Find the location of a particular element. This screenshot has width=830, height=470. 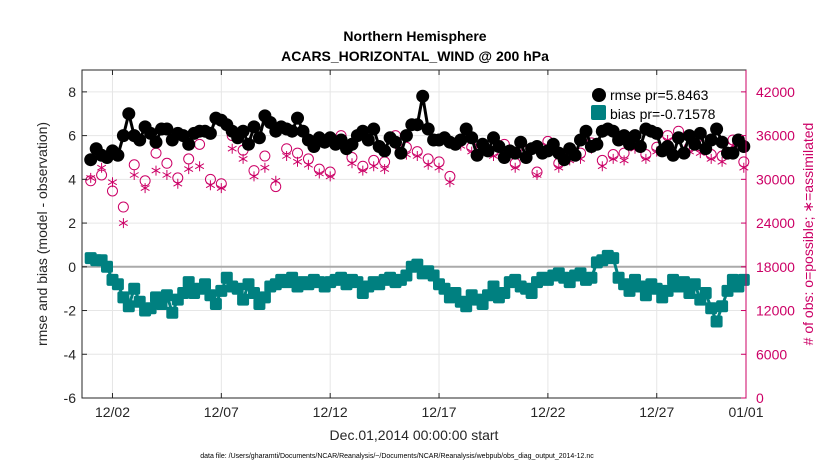

legend-rmse-label: rmse pr=5.8463 is located at coordinates (659, 95).